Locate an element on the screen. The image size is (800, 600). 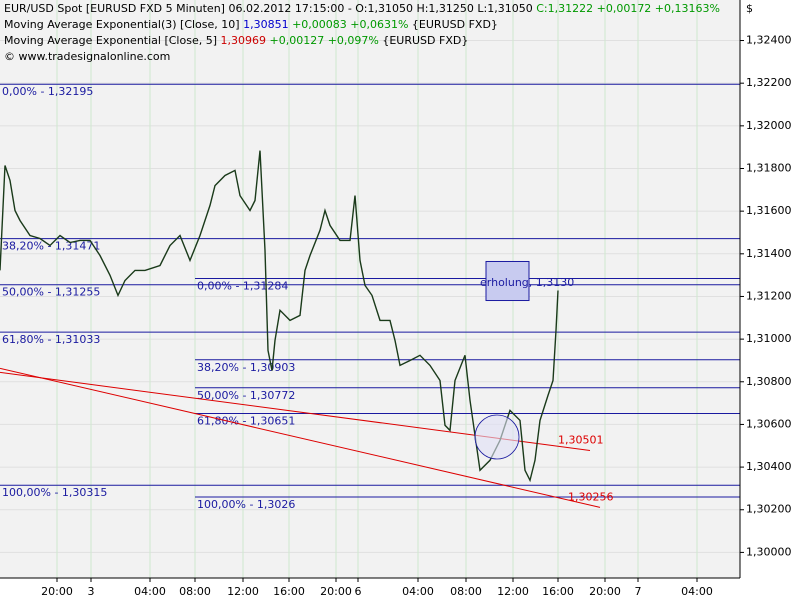
header-line: © www.tradesignalonline.com is located at coordinates (87, 56).